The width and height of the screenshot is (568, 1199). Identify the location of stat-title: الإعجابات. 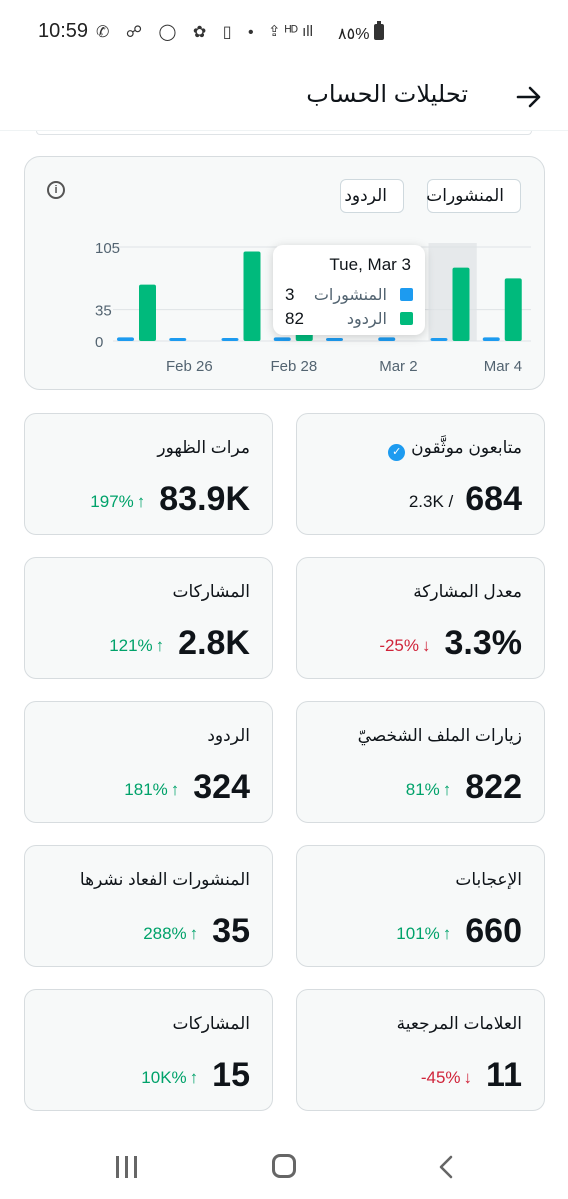
(488, 879).